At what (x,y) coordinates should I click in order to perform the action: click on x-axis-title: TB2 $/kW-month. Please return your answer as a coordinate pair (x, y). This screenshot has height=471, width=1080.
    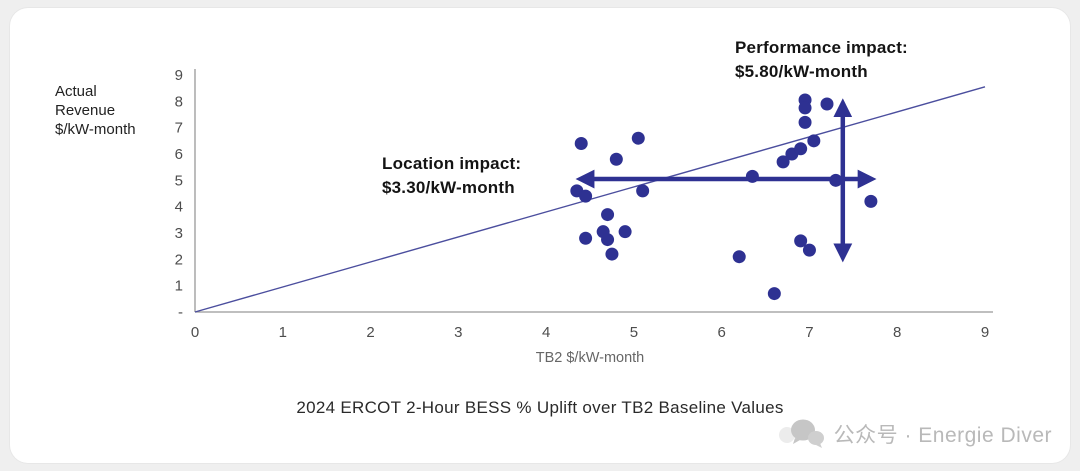
    Looking at the image, I should click on (590, 358).